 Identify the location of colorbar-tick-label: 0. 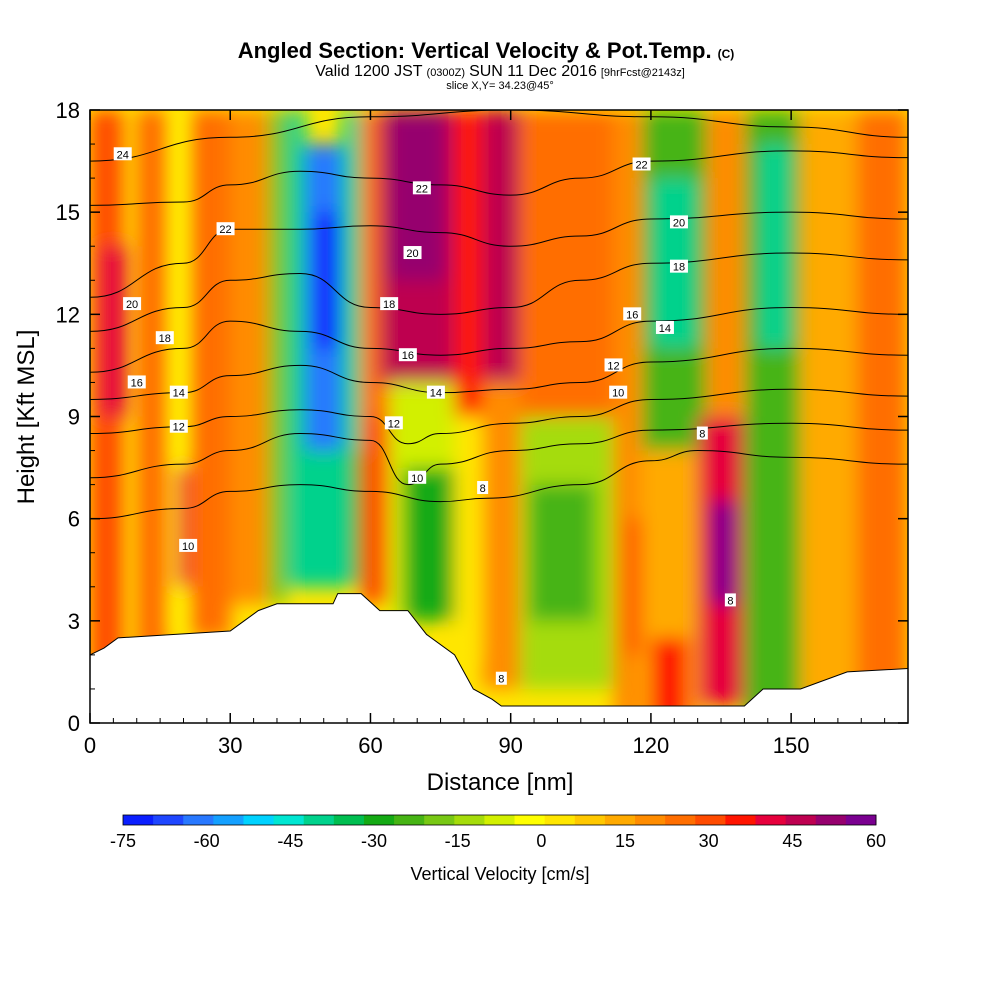
(541, 841).